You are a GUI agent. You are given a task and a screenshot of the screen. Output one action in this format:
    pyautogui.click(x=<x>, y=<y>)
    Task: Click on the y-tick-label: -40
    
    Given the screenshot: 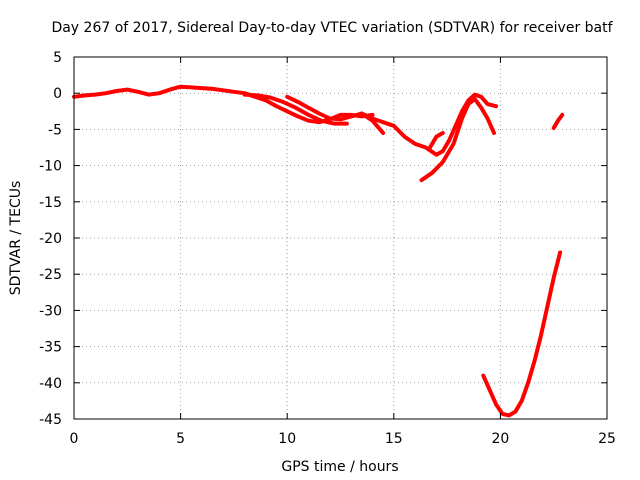 What is the action you would take?
    pyautogui.click(x=50, y=384)
    